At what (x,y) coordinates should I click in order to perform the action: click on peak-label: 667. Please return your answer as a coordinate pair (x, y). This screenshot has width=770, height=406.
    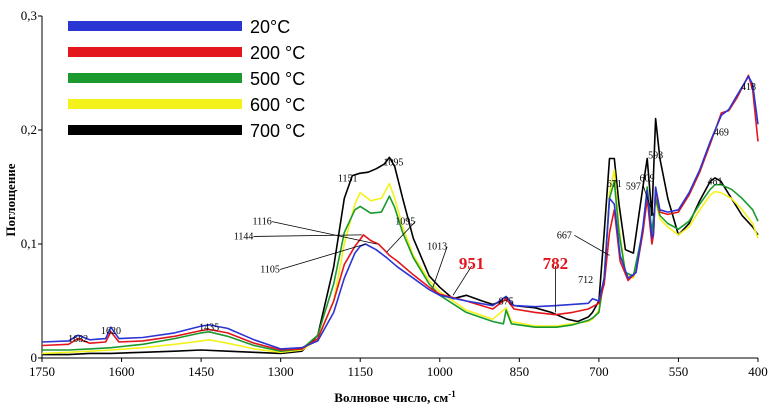
    Looking at the image, I should click on (564, 235).